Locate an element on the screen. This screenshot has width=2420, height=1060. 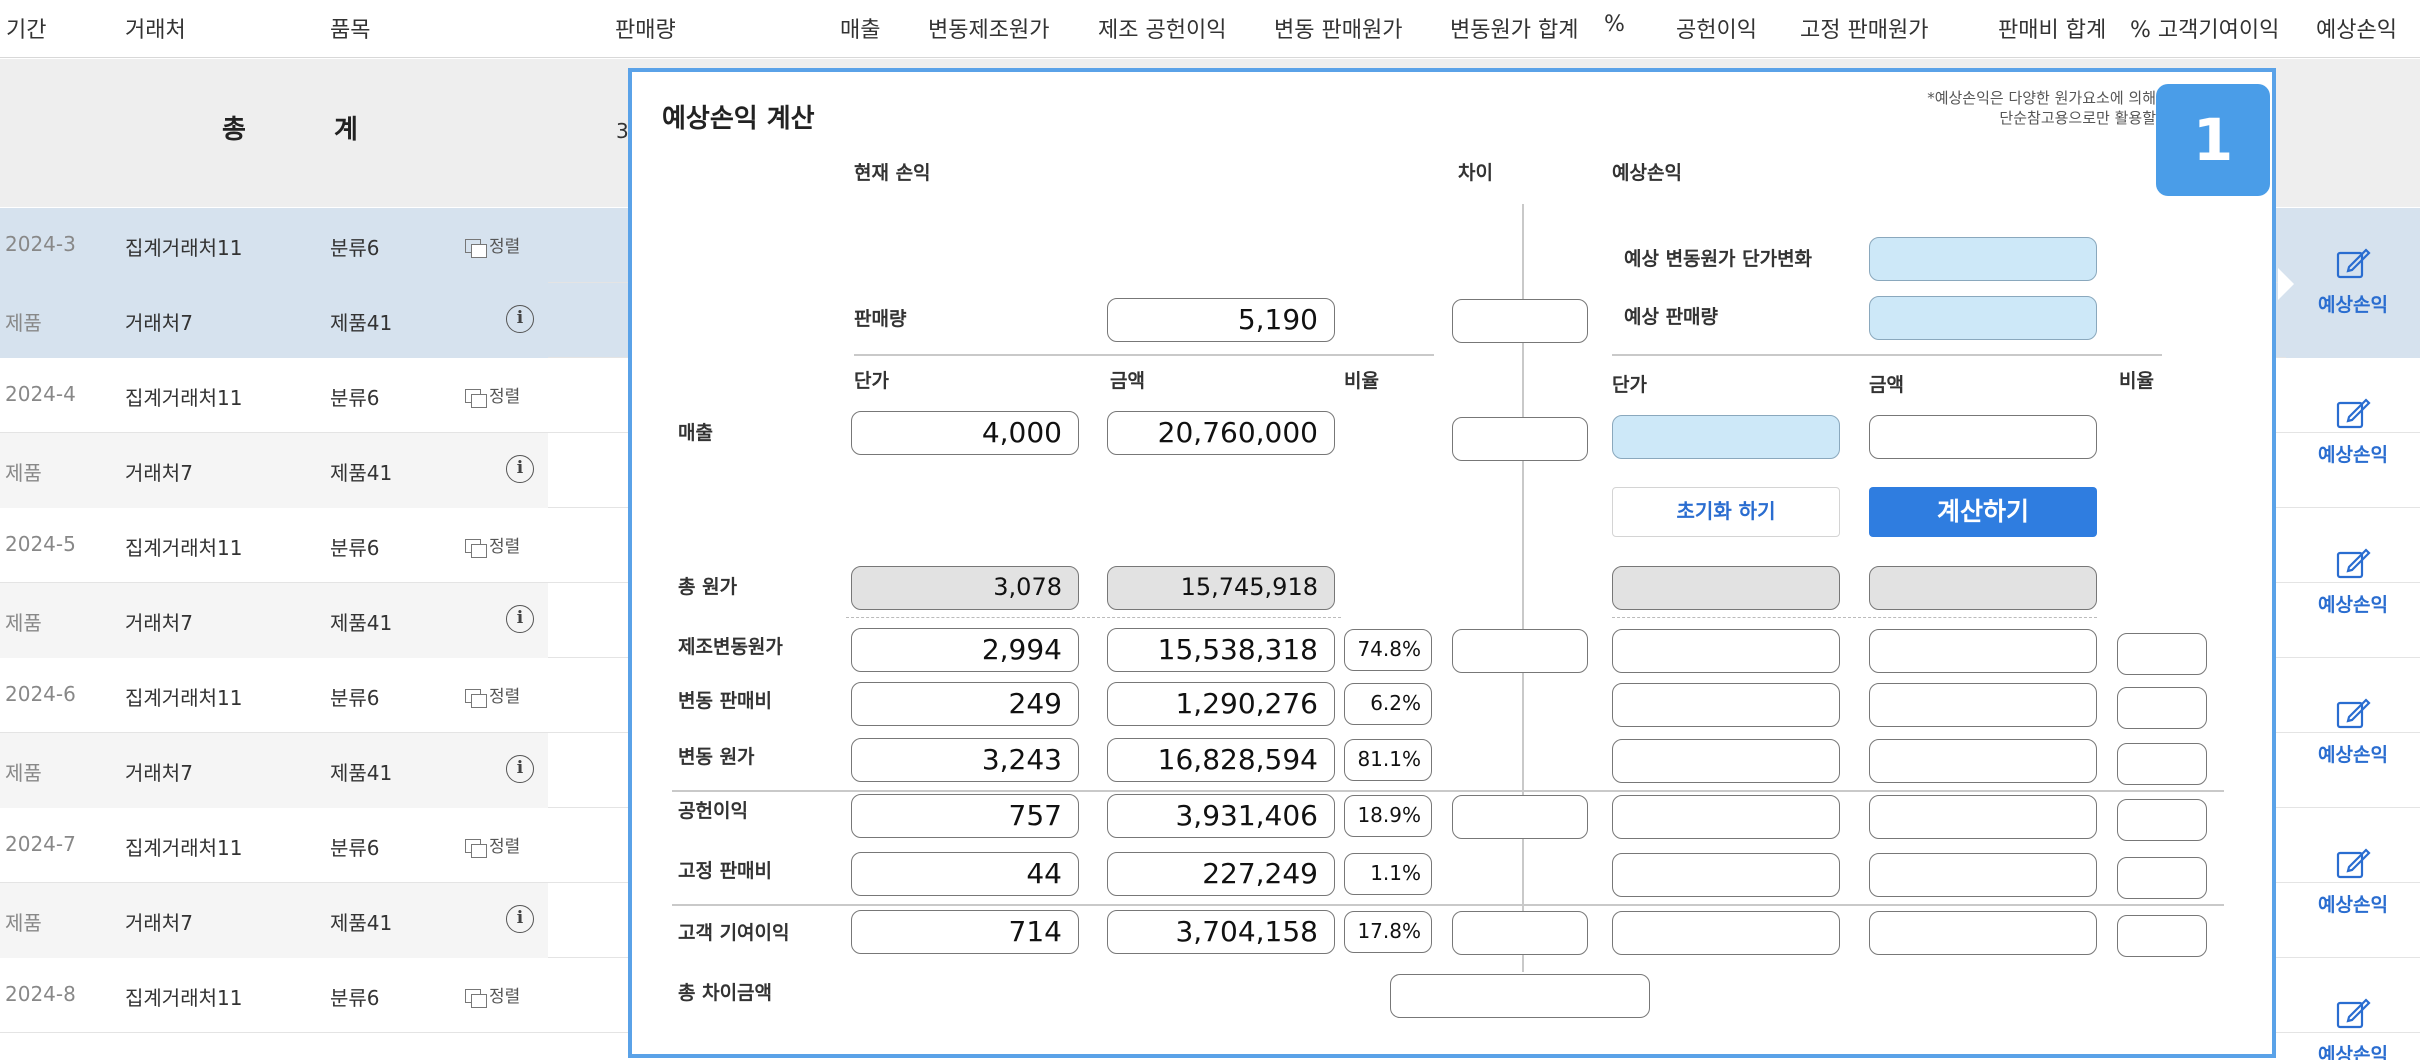
forecast-unit-price-input is located at coordinates (1726, 437).